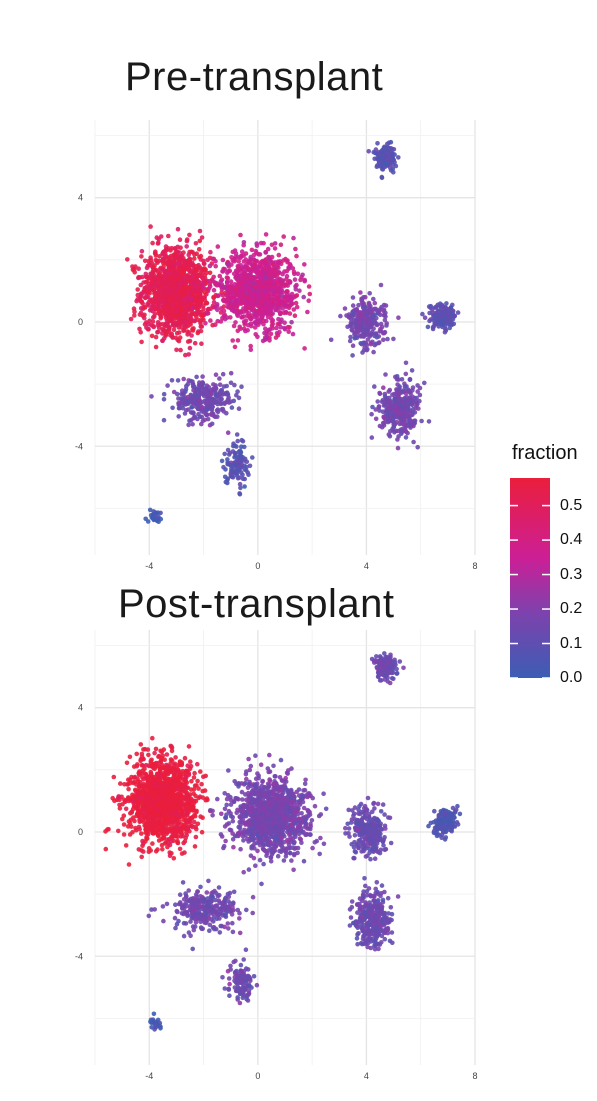 The width and height of the screenshot is (597, 1101). Describe the element at coordinates (257, 566) in the screenshot. I see `x-tick-label: 0` at that location.